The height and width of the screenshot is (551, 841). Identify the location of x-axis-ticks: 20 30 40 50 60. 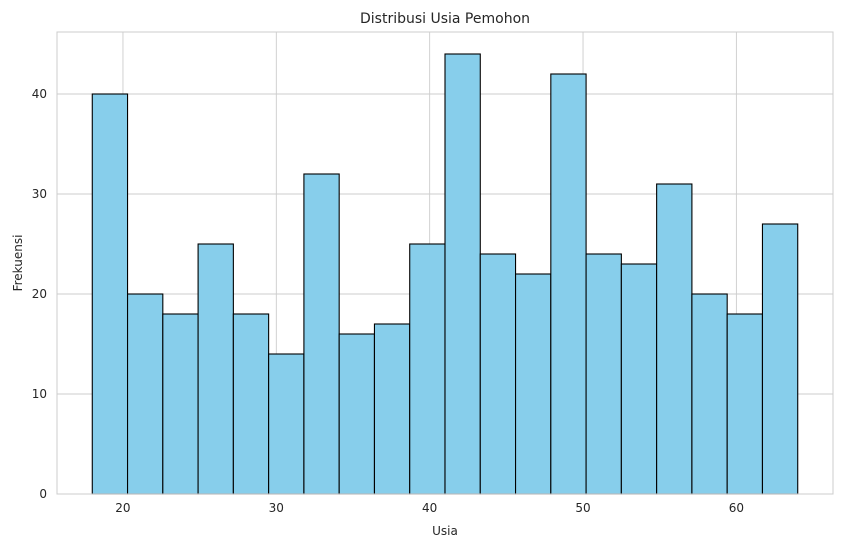
(429, 508).